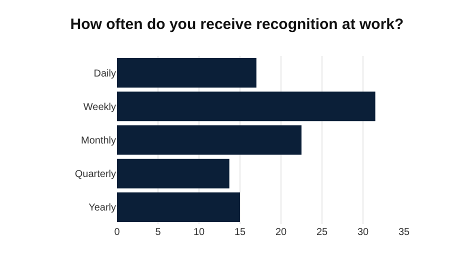 The height and width of the screenshot is (266, 474). Describe the element at coordinates (98, 141) in the screenshot. I see `y-tick-label: Monthly` at that location.